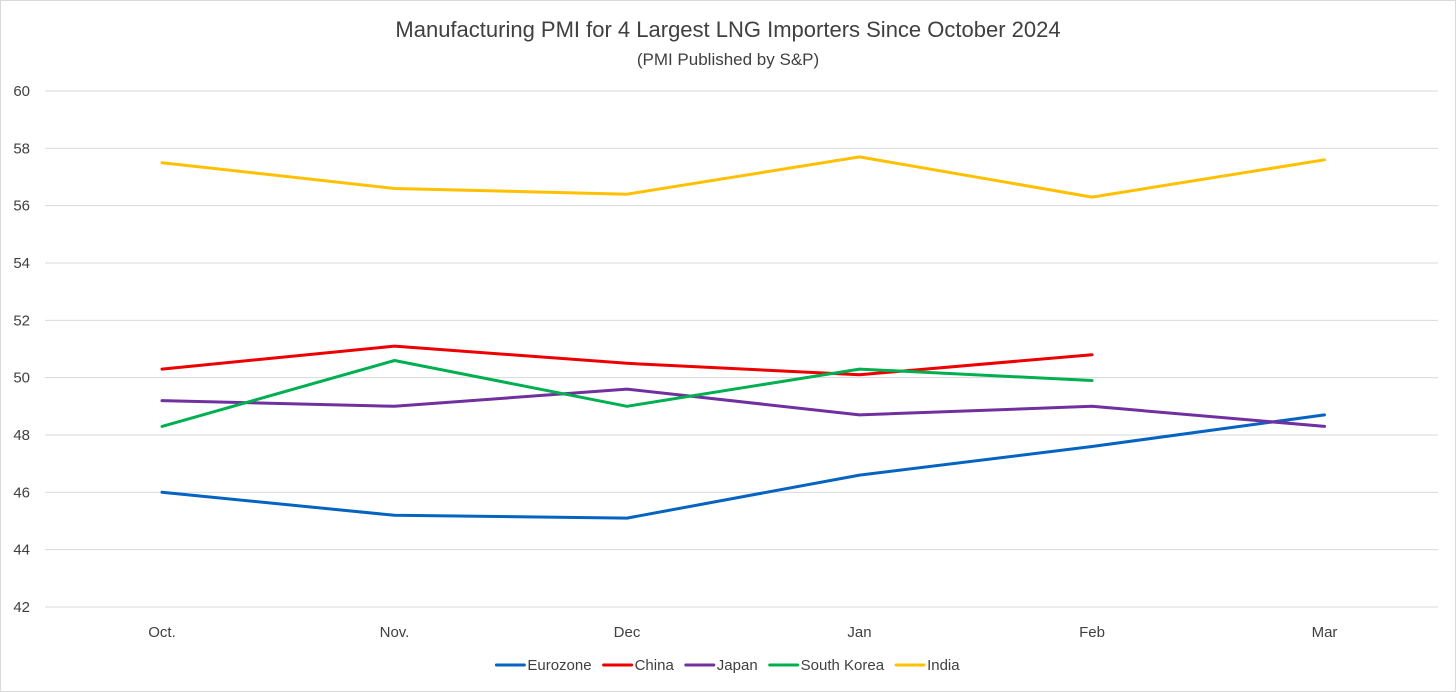  Describe the element at coordinates (21, 349) in the screenshot. I see `y-axis-ticks: 42 44 46 48 50 52 54 56 58 60` at that location.